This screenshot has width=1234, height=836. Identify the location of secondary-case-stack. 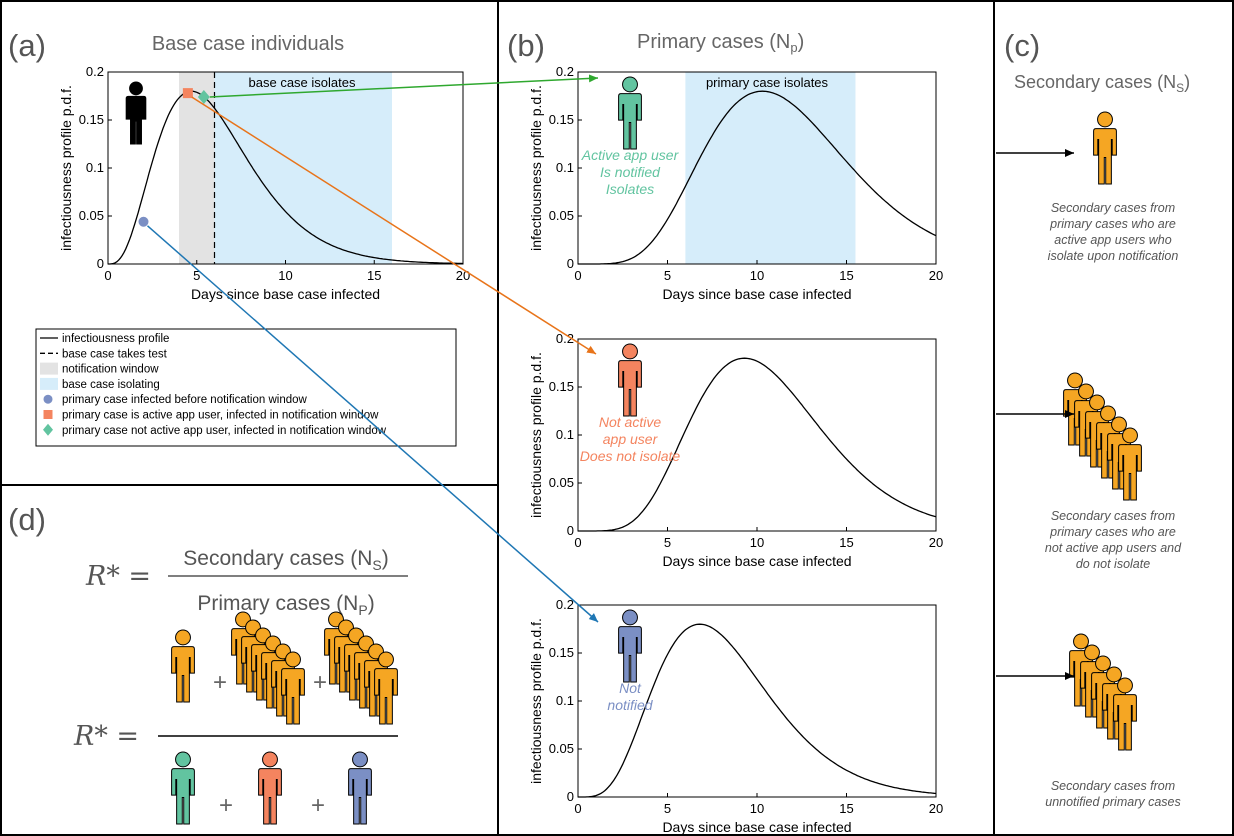
(1103, 692).